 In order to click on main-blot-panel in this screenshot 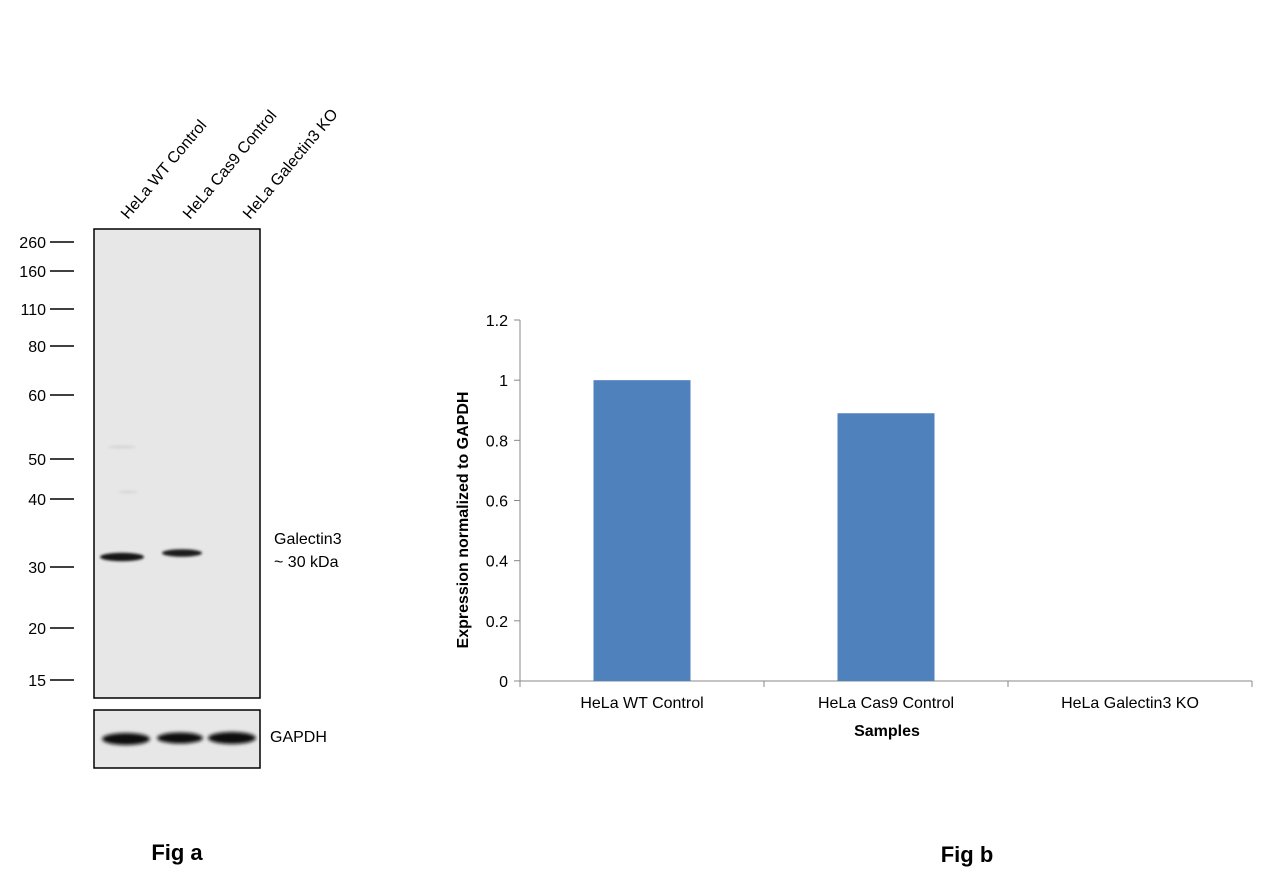, I will do `click(177, 463)`.